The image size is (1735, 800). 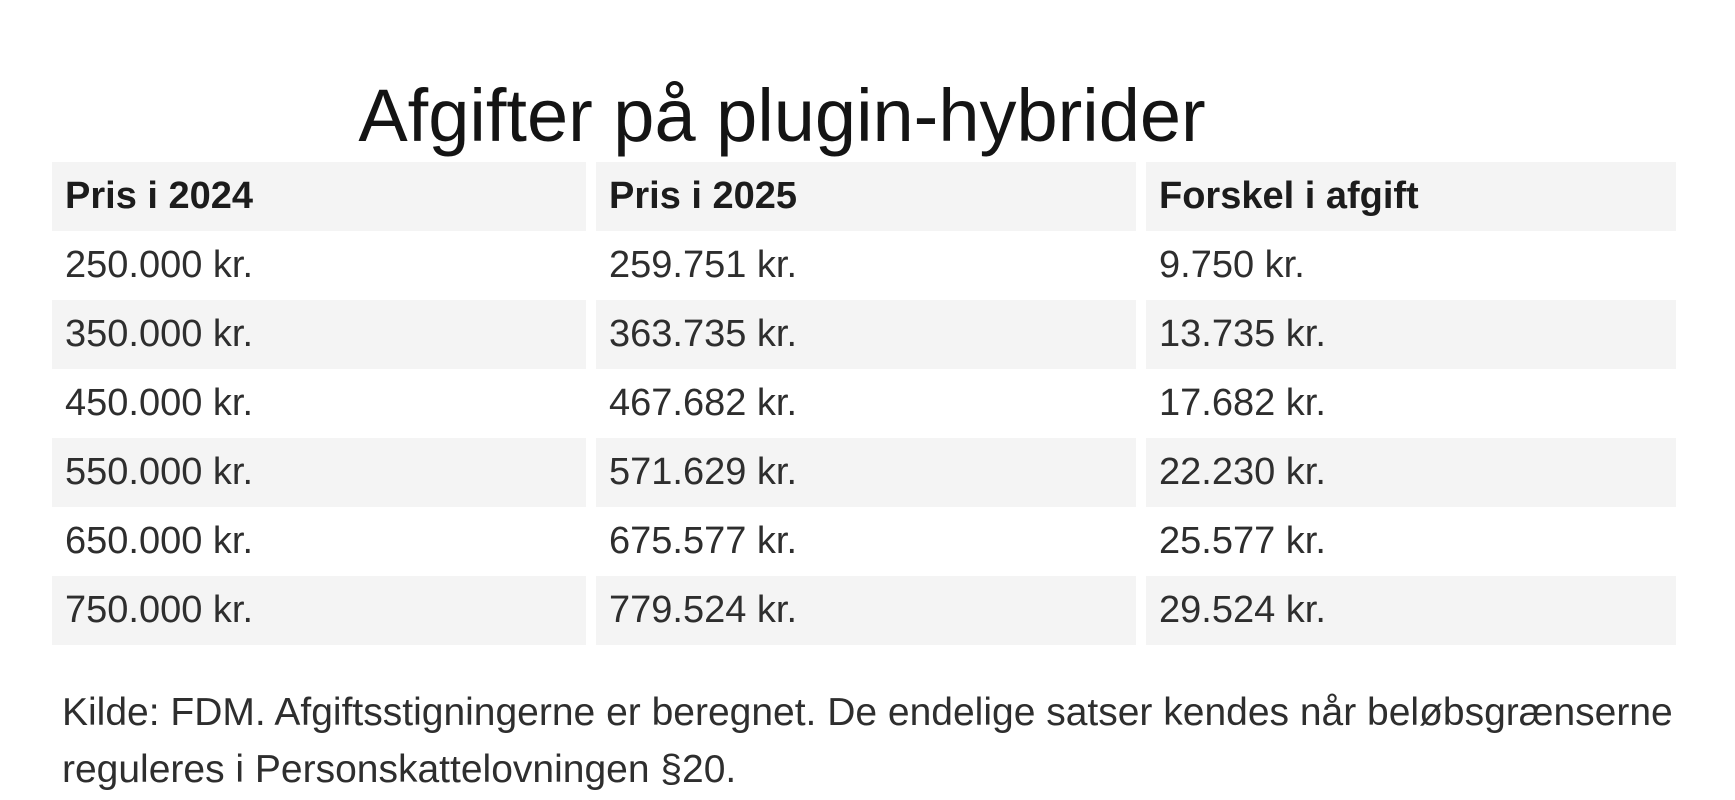 I want to click on table-cell: 650.000 kr., so click(x=319, y=541).